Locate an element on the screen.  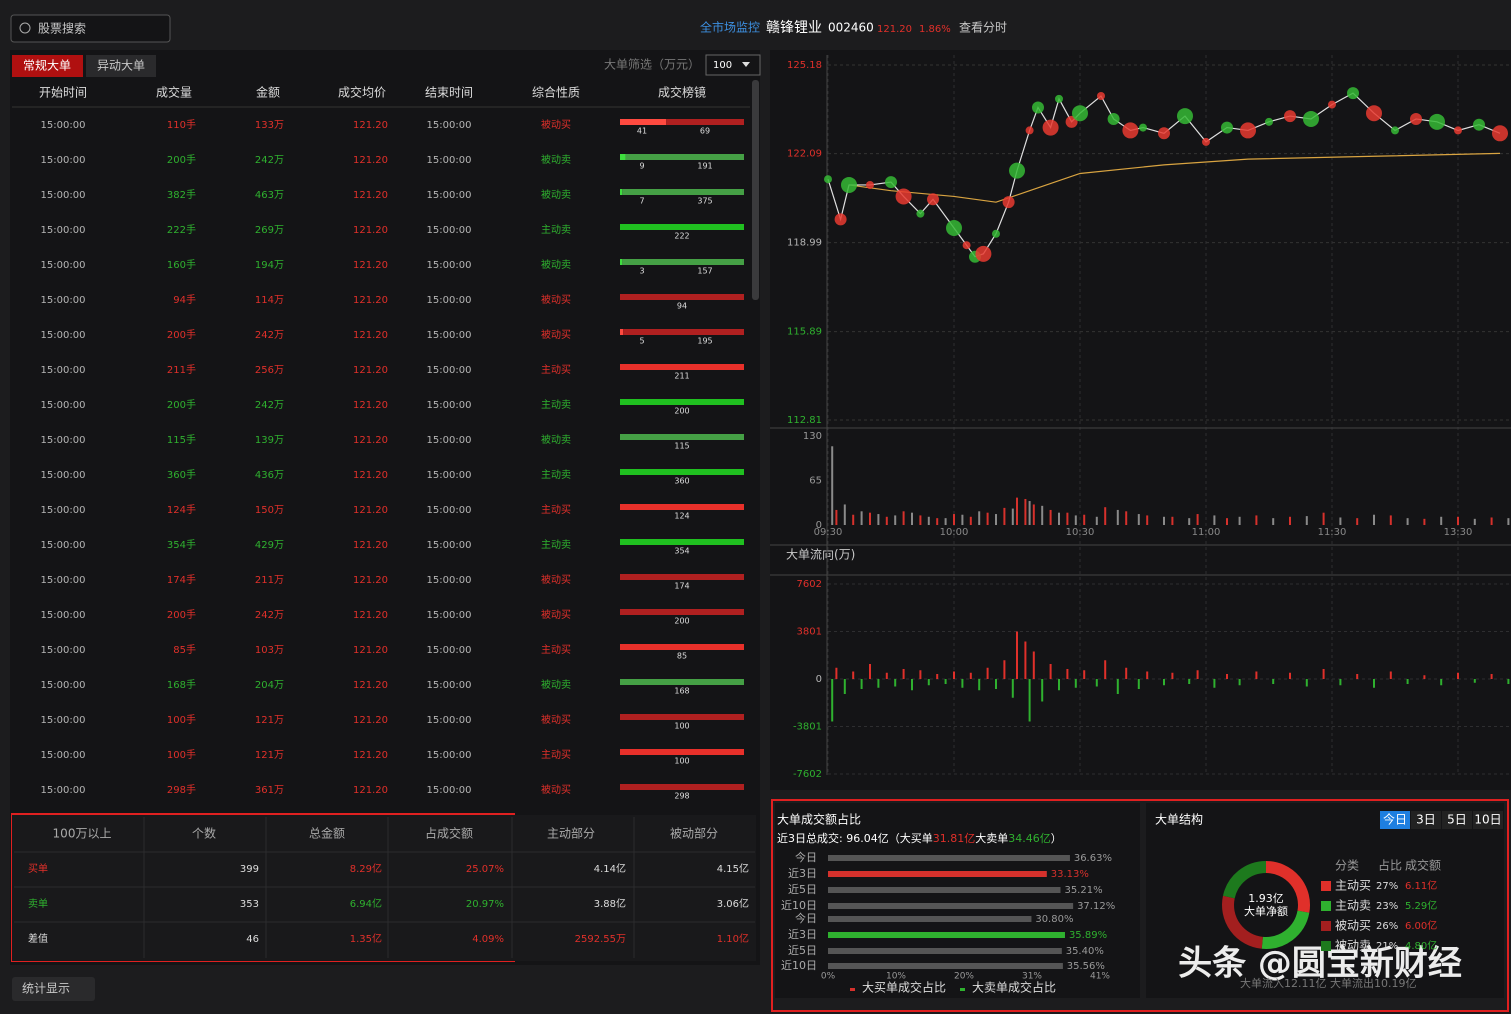
volume-tick-label: 65 is located at coordinates (815, 481).